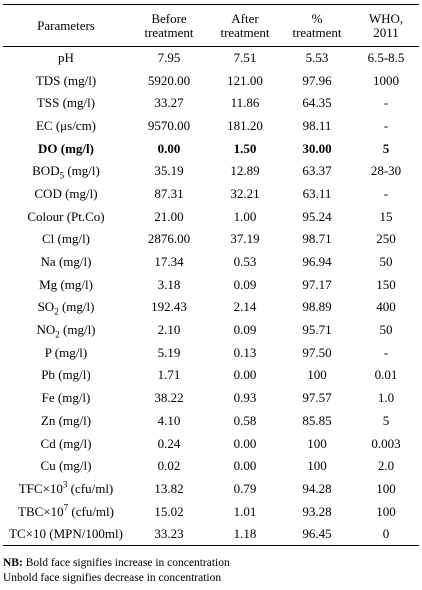 The image size is (422, 590). I want to click on cell-before-treatment: 33.27, so click(169, 103).